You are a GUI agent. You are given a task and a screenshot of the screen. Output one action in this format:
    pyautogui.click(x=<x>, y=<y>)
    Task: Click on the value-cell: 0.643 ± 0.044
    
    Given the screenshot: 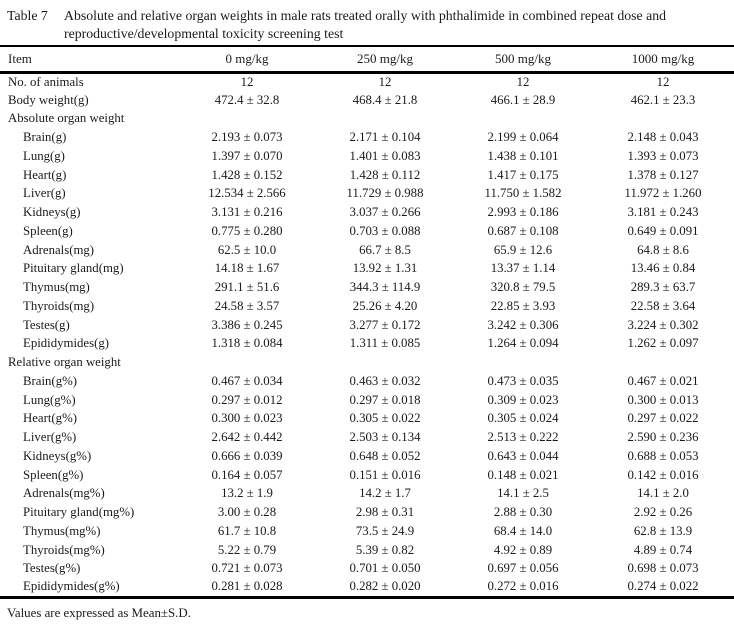 What is the action you would take?
    pyautogui.click(x=523, y=455)
    